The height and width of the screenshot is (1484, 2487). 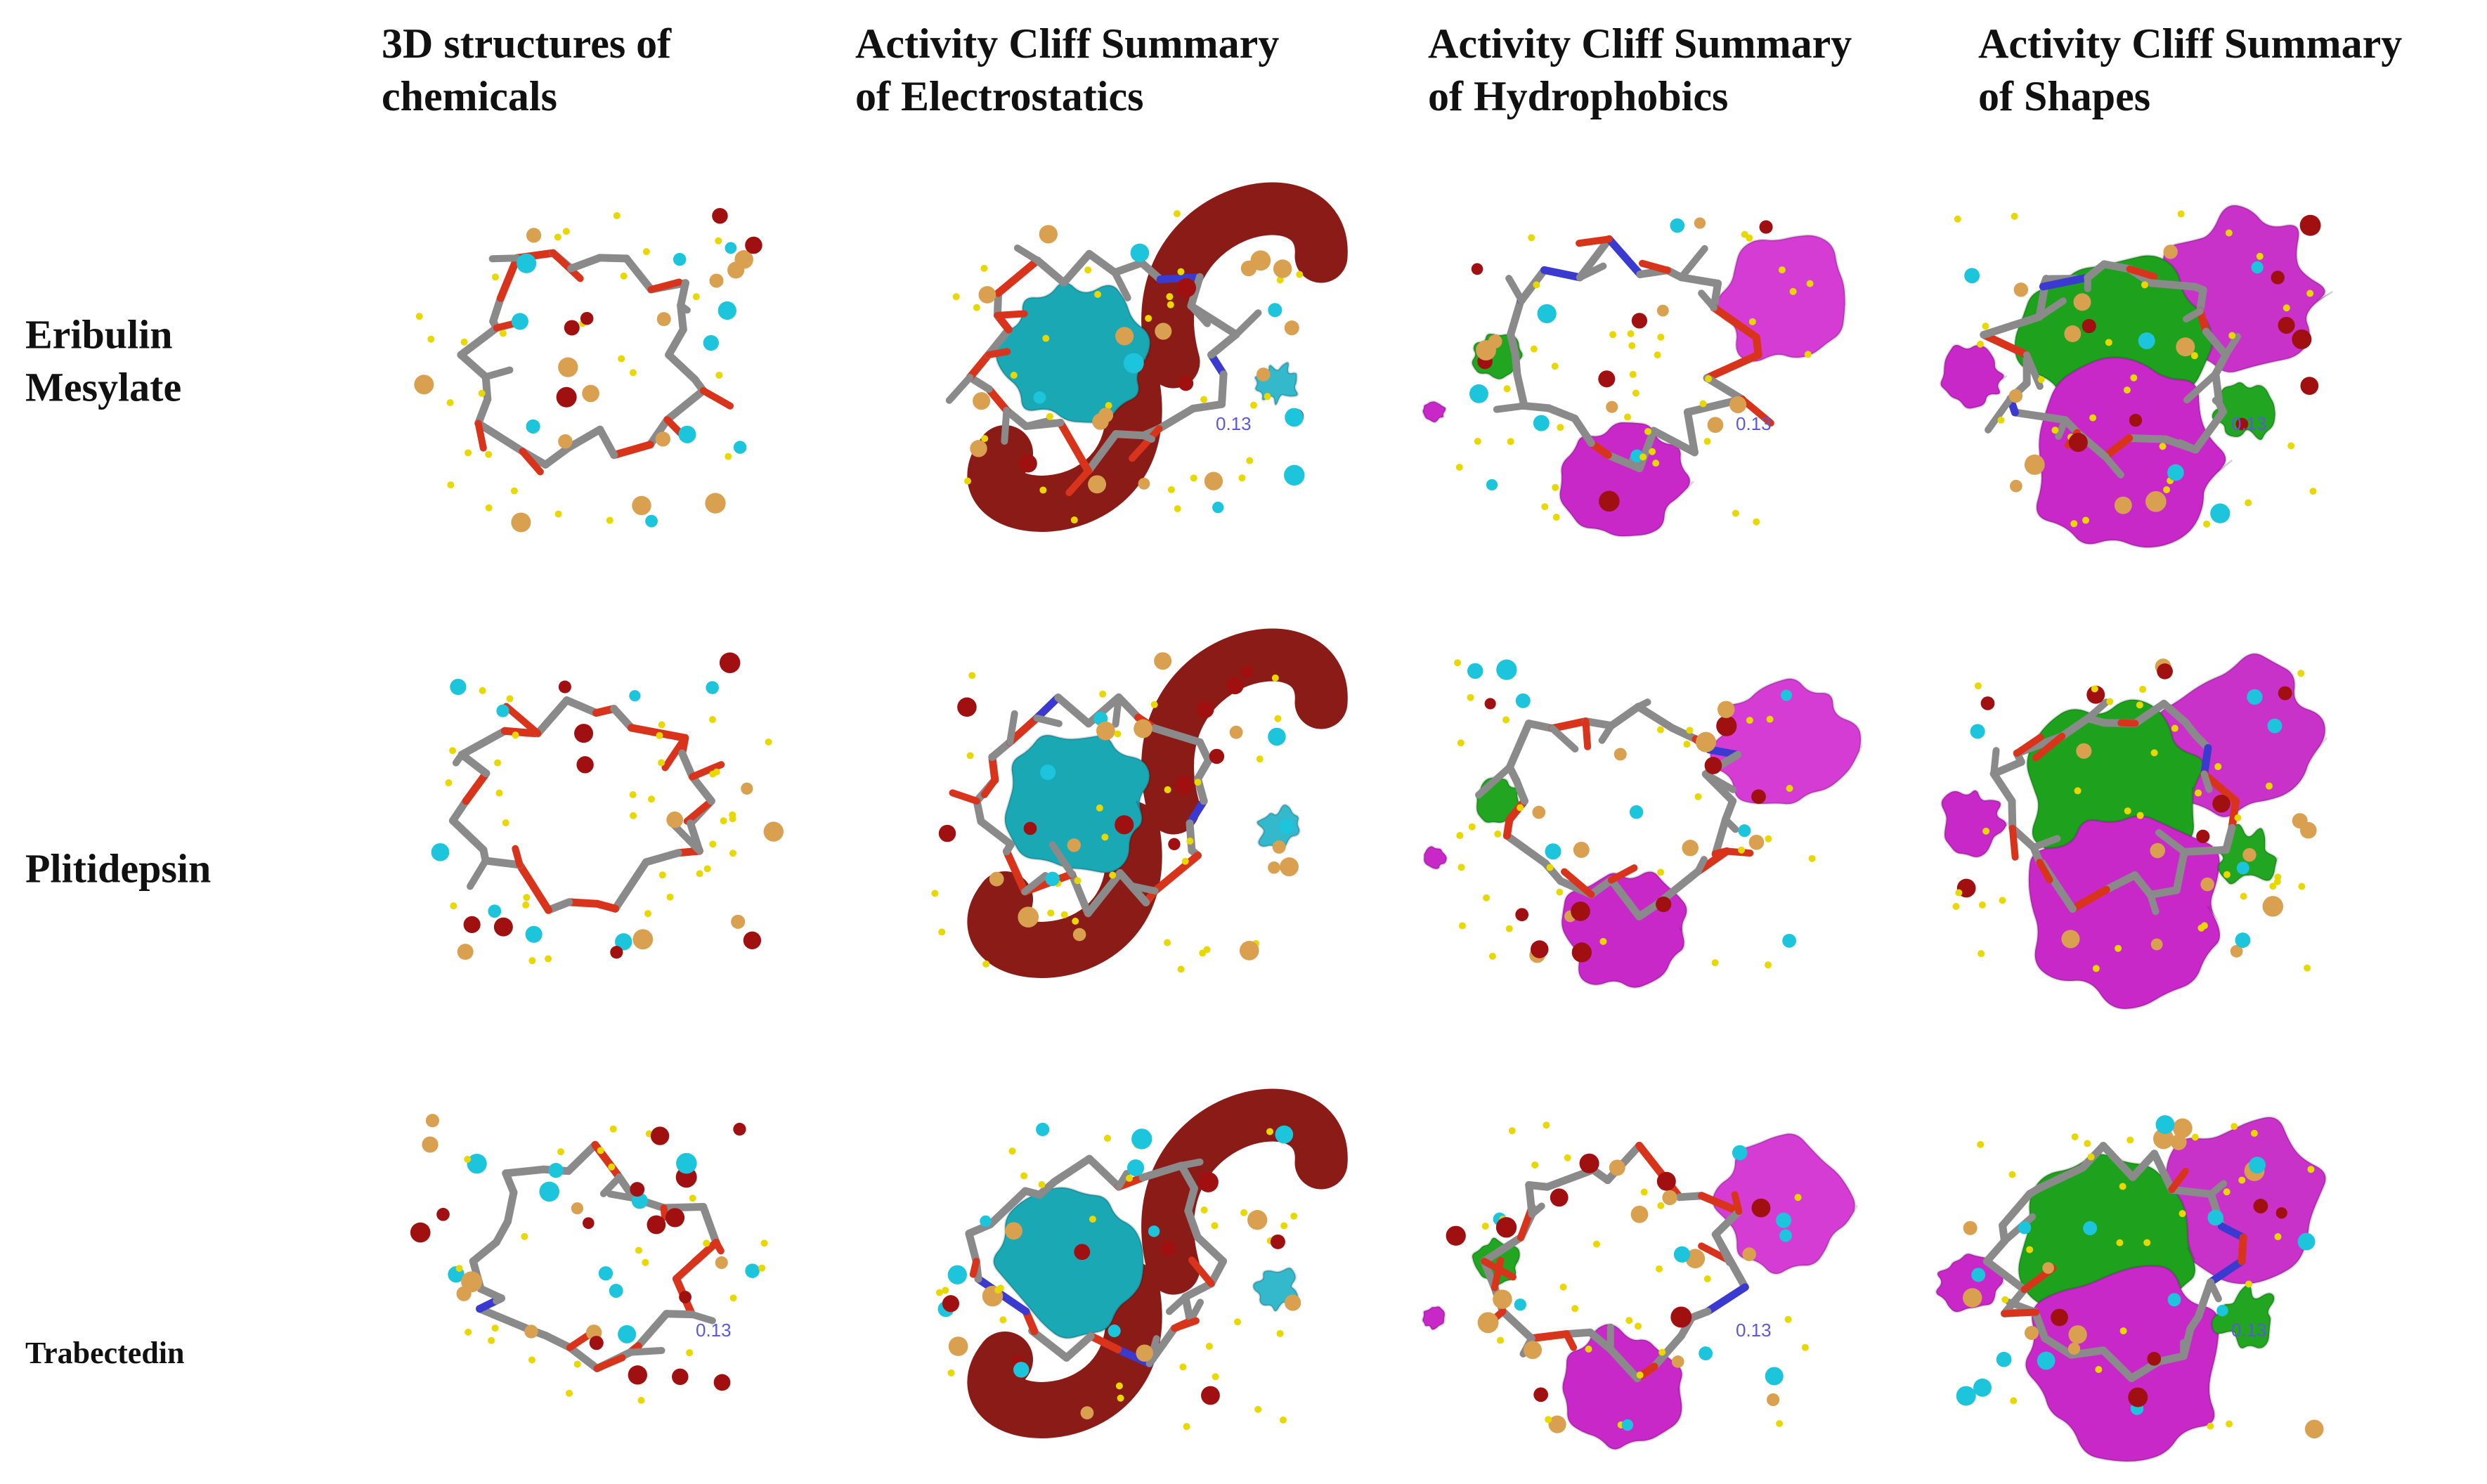 I want to click on distance-label: 0.13, so click(x=1754, y=423).